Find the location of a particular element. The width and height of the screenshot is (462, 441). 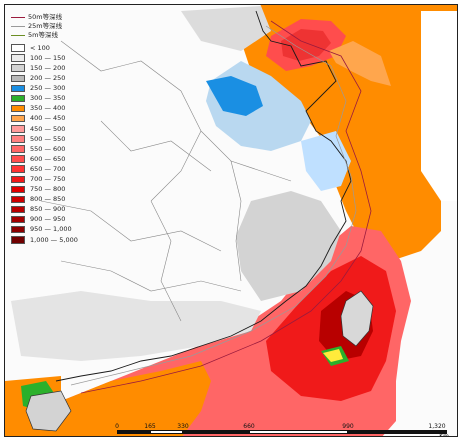

legend-line-item: 50m等深线 is located at coordinates (54, 17).